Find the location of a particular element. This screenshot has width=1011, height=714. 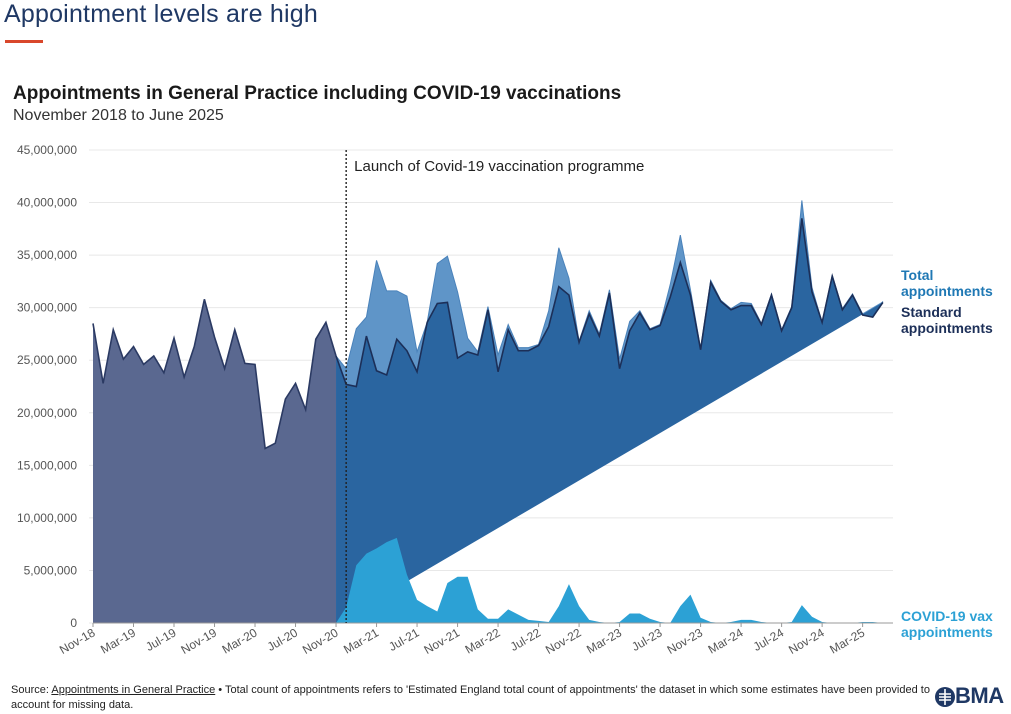

standard-appointments-line is located at coordinates (609, 303).